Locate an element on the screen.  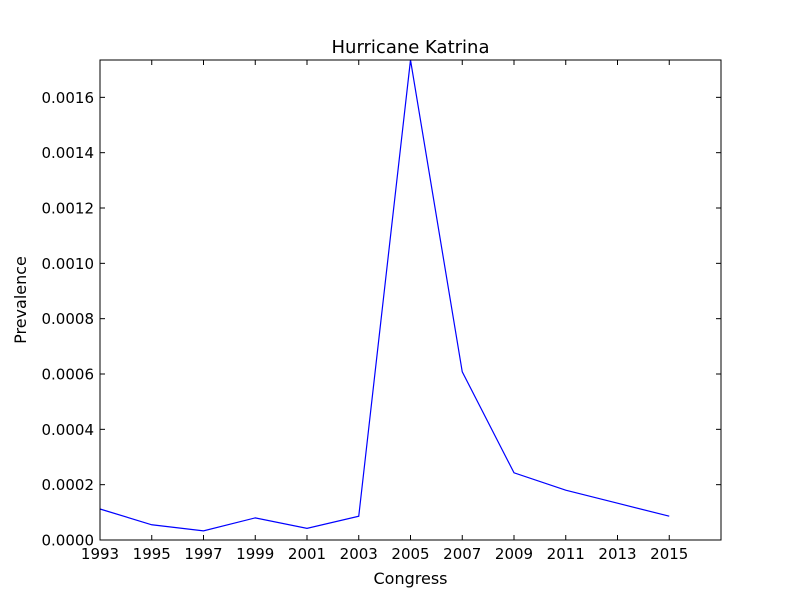
chart-title: Hurricane Katrina is located at coordinates (411, 47).